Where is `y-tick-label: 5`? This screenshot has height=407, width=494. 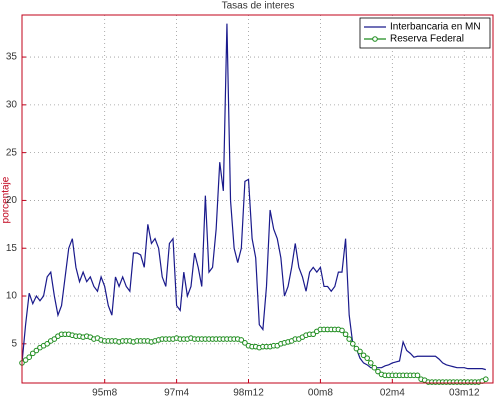 y-tick-label: 5 is located at coordinates (14, 343).